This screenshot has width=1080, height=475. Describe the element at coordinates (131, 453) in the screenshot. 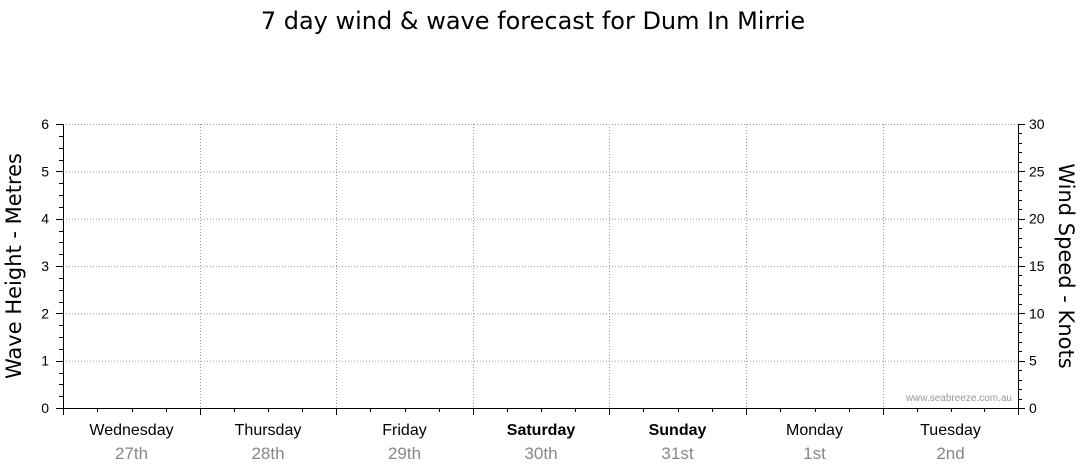

I see `day-date-label: 27th` at that location.